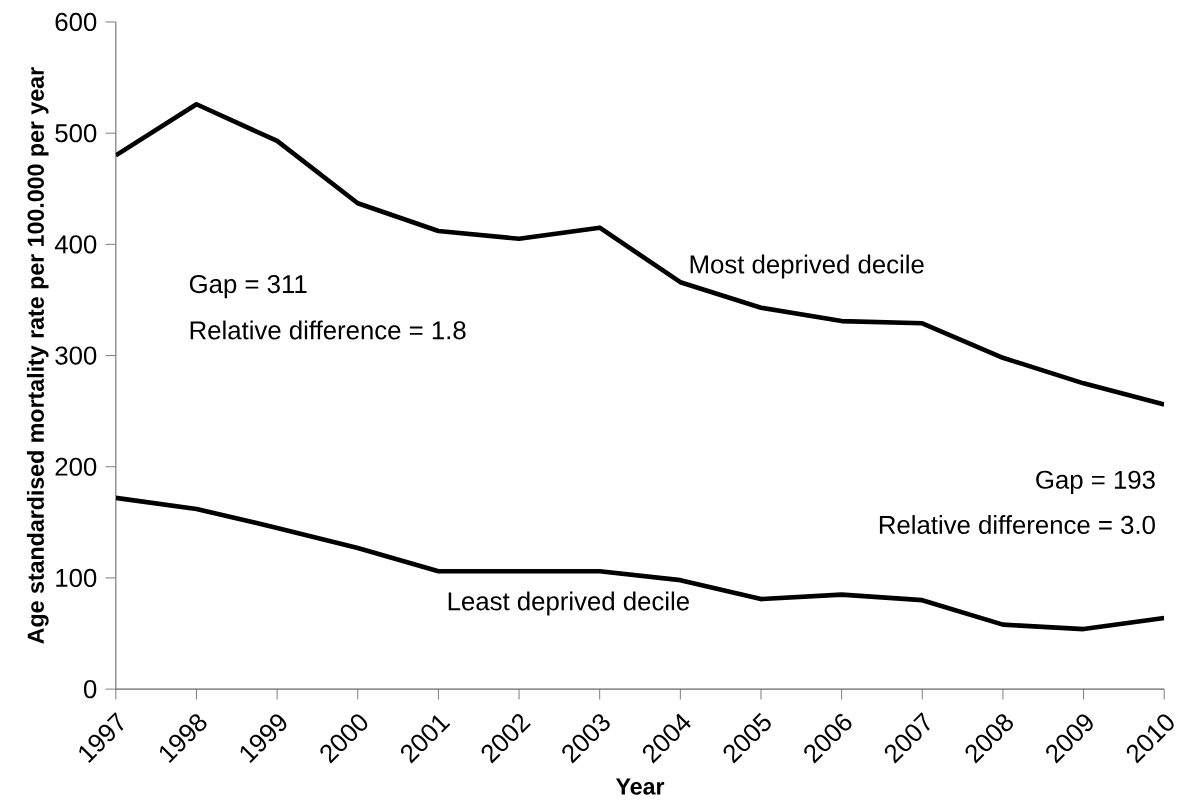 The image size is (1188, 806). I want to click on annotation: Gap = 193, so click(1095, 482).